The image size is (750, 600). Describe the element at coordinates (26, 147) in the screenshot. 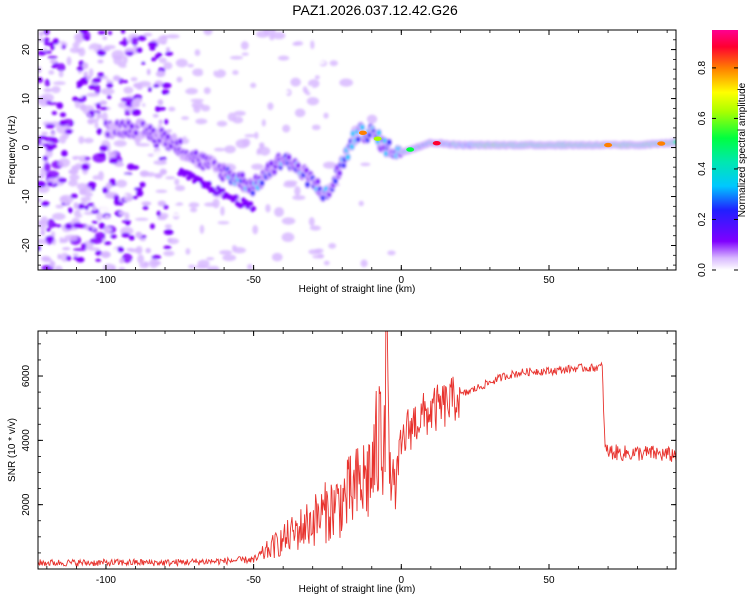

I see `spectrogram-y-tick-label: 0` at that location.